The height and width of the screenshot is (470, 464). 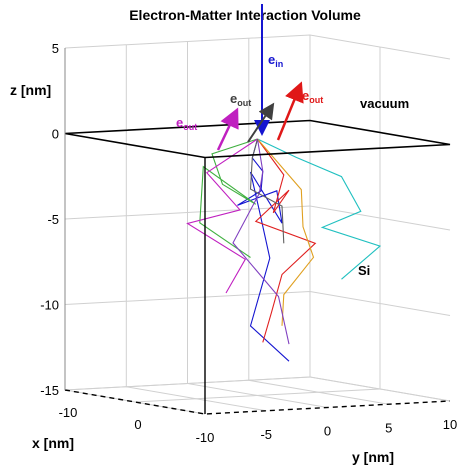 What do you see at coordinates (279, 64) in the screenshot?
I see `annotation-sub: in` at bounding box center [279, 64].